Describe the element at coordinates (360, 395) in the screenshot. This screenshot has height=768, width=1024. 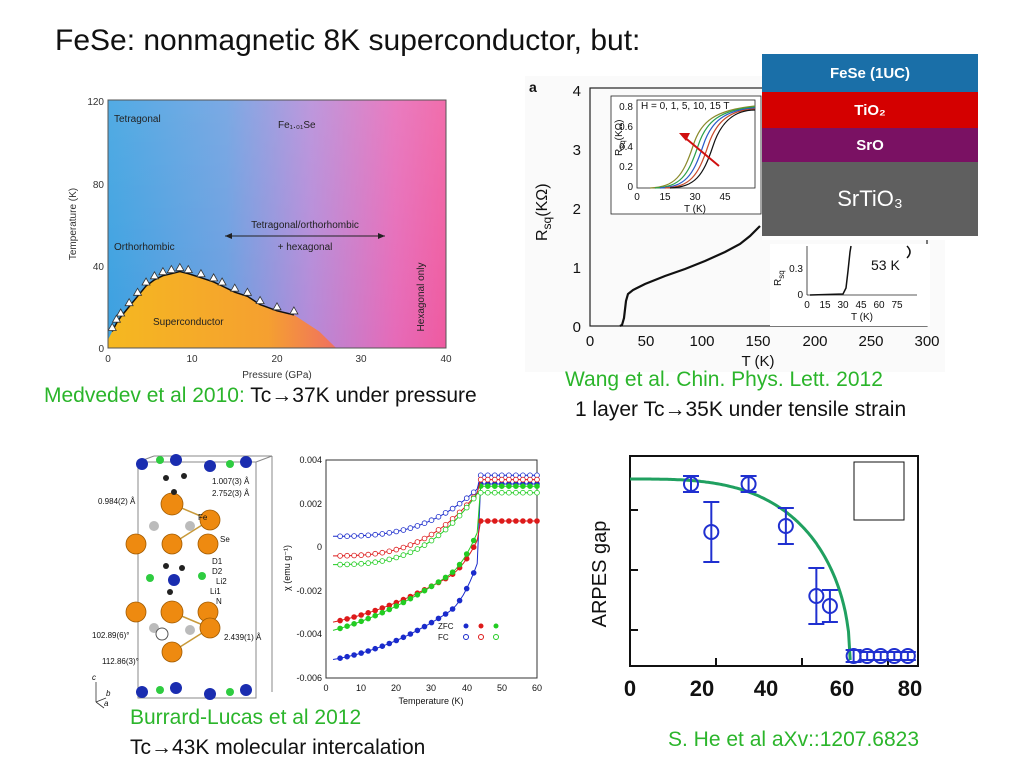
I see `caption-medvedev-note: Tc→37K under pressure` at that location.